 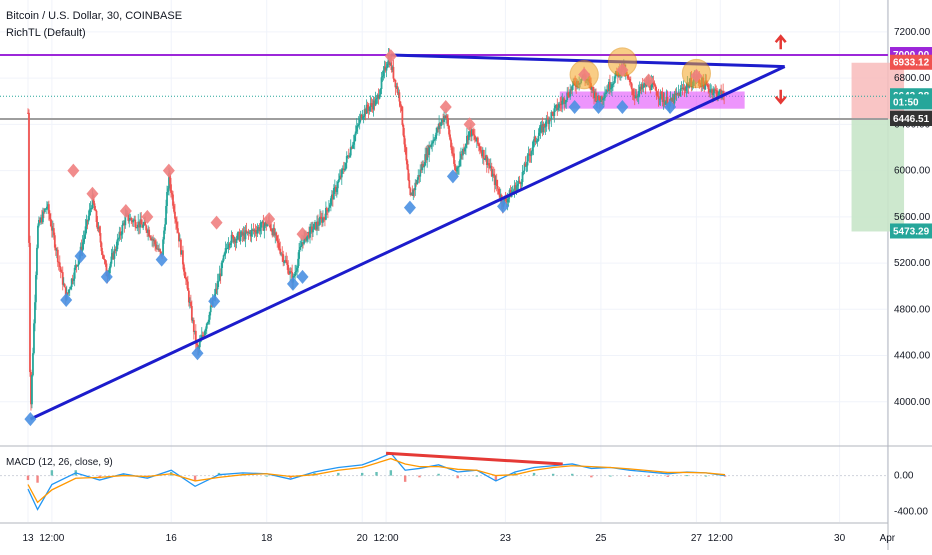 I want to click on top-marker, so click(x=584, y=74).